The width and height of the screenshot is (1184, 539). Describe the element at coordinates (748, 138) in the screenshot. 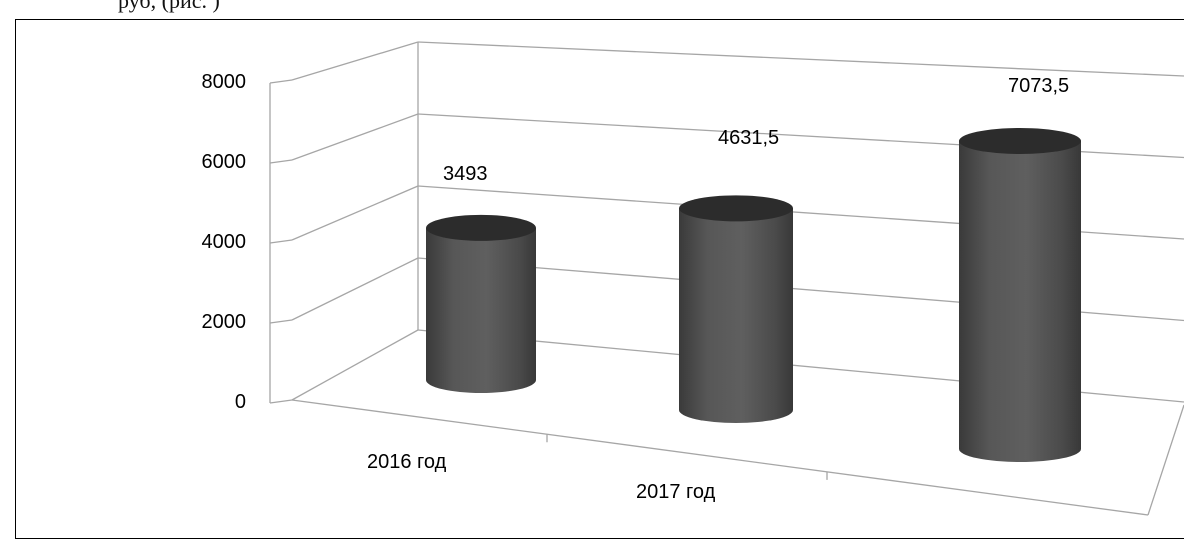

I see `data-label: 4631,5` at that location.